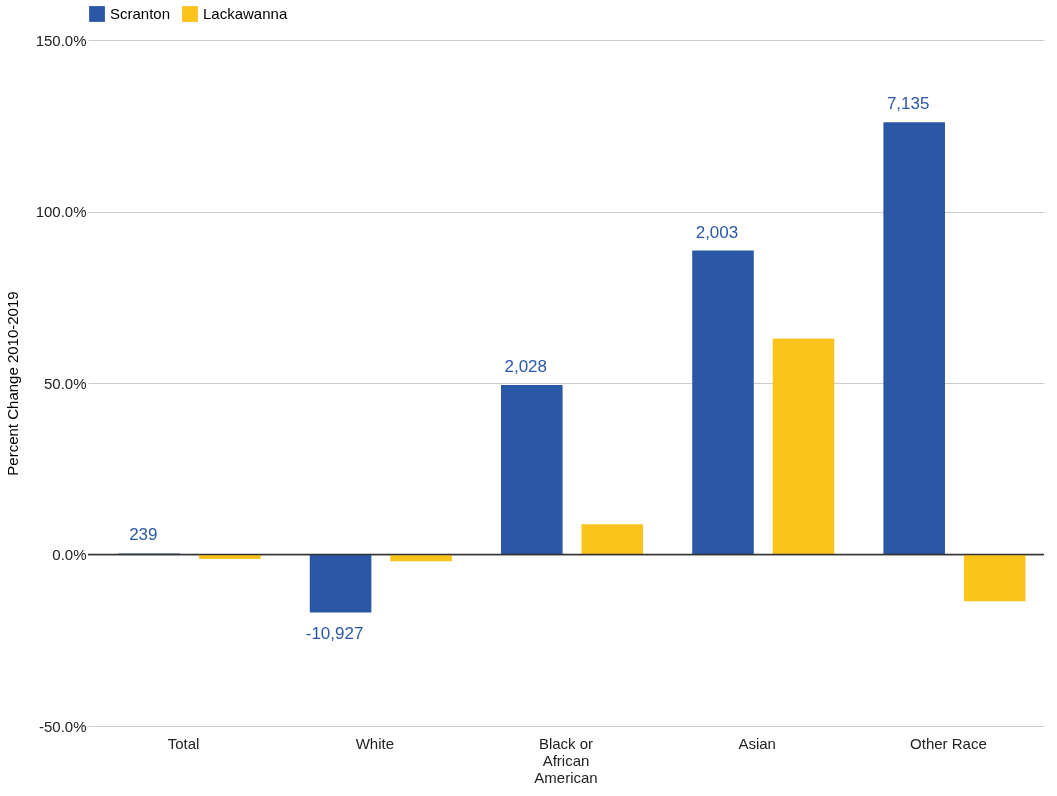  I want to click on x-tick-label: Black or African American, so click(566, 760).